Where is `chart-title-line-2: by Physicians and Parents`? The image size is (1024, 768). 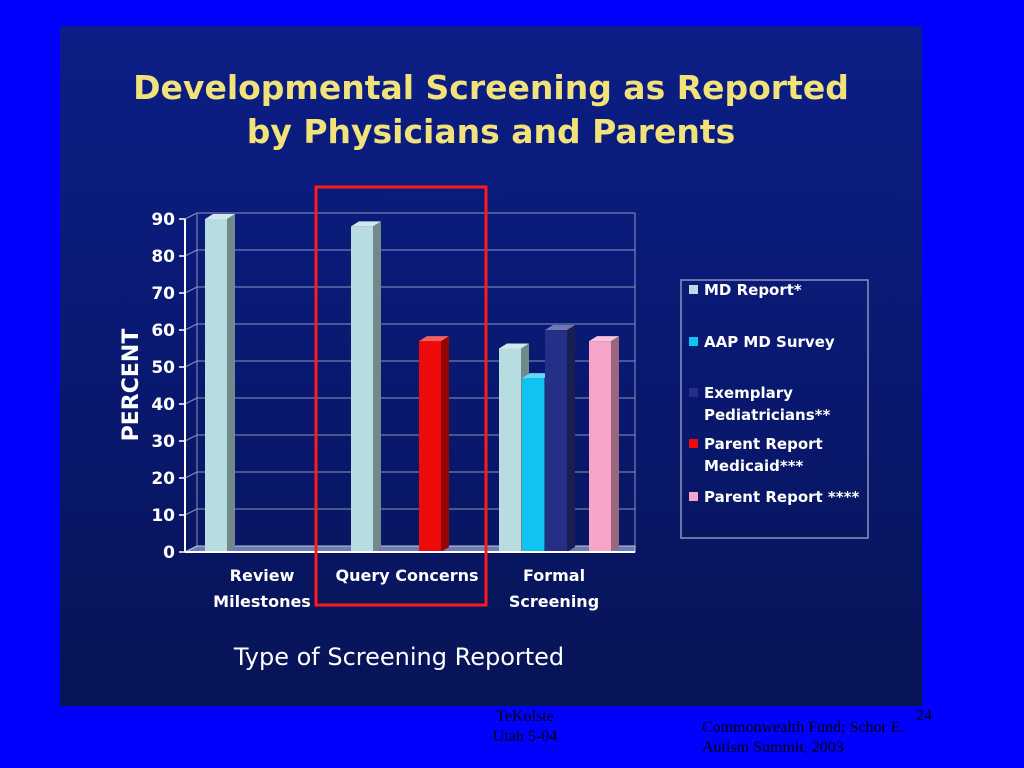
chart-title-line-2: by Physicians and Parents is located at coordinates (491, 131).